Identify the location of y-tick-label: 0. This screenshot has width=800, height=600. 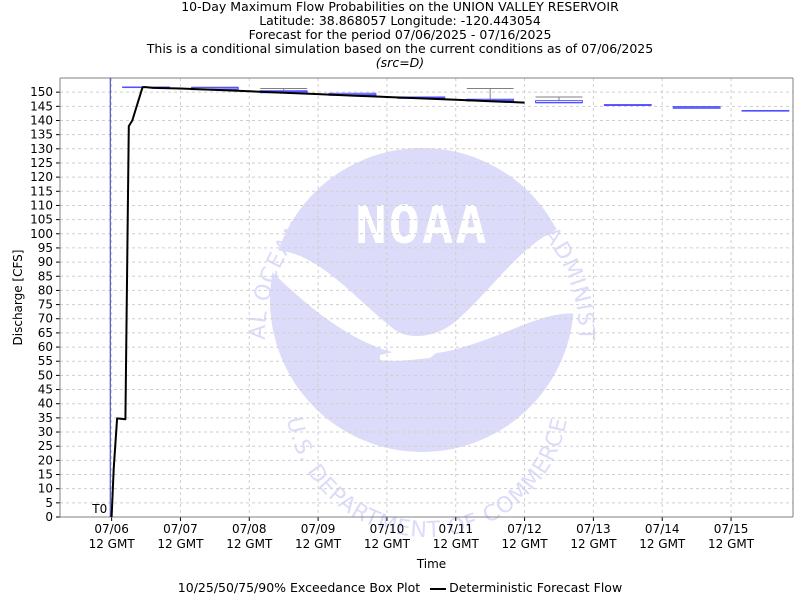
(49, 517).